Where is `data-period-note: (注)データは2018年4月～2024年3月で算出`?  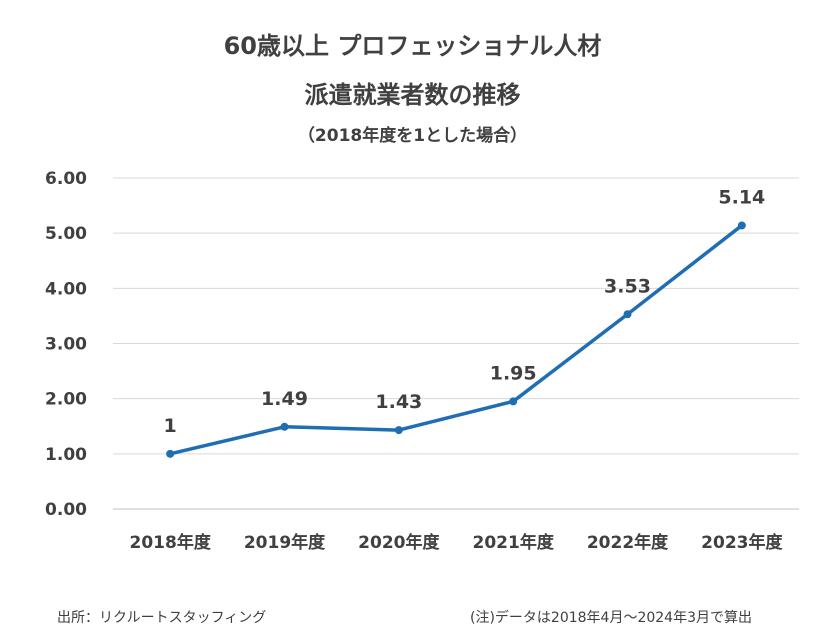 data-period-note: (注)データは2018年4月～2024年3月で算出 is located at coordinates (611, 618).